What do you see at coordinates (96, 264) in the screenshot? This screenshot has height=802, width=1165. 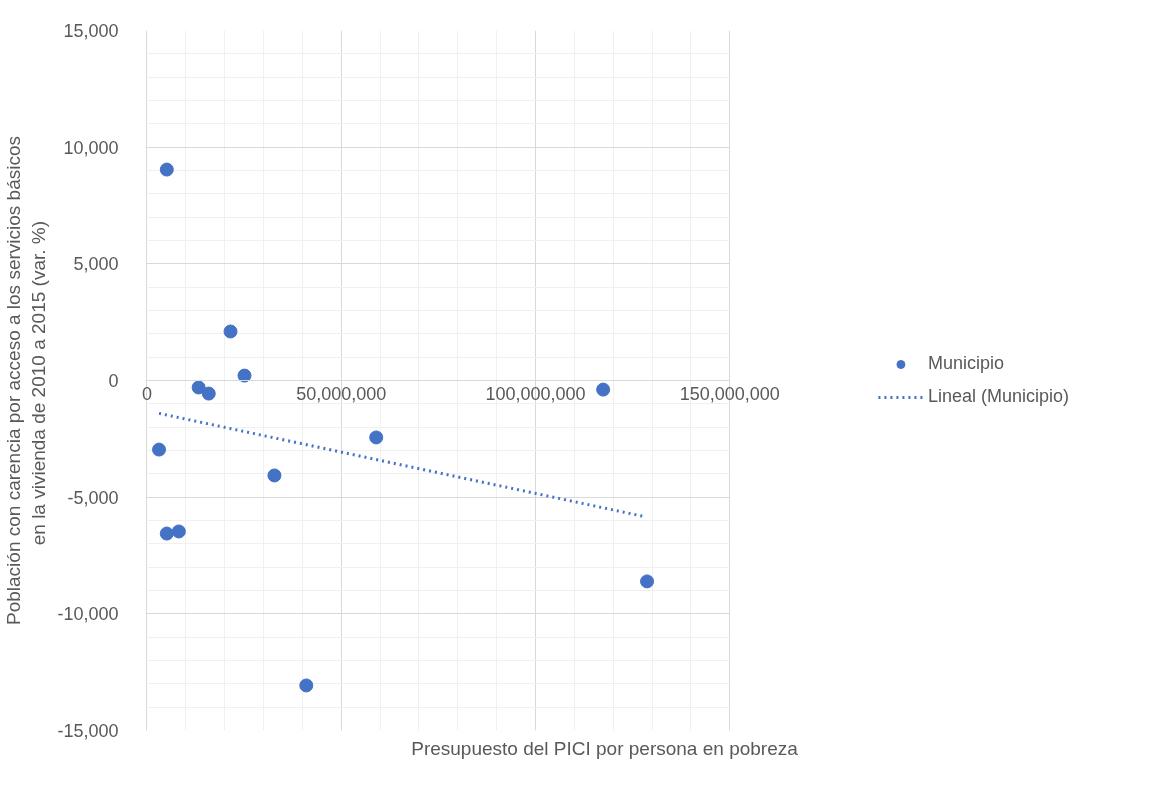 I see `y-tick-label: 5,000` at bounding box center [96, 264].